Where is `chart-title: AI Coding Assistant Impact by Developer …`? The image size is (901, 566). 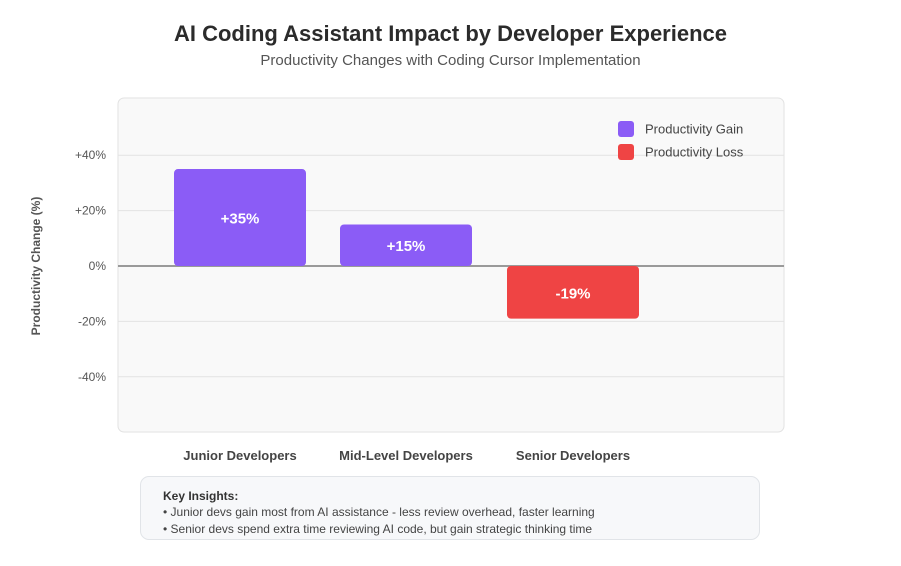 chart-title: AI Coding Assistant Impact by Developer … is located at coordinates (450, 33).